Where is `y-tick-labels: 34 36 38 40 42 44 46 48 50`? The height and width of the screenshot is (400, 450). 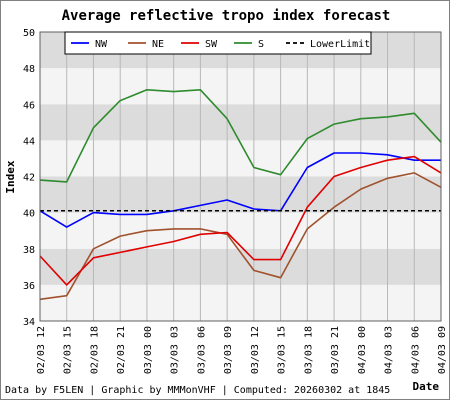 y-tick-labels: 34 36 38 40 42 44 46 48 50 is located at coordinates (29, 178).